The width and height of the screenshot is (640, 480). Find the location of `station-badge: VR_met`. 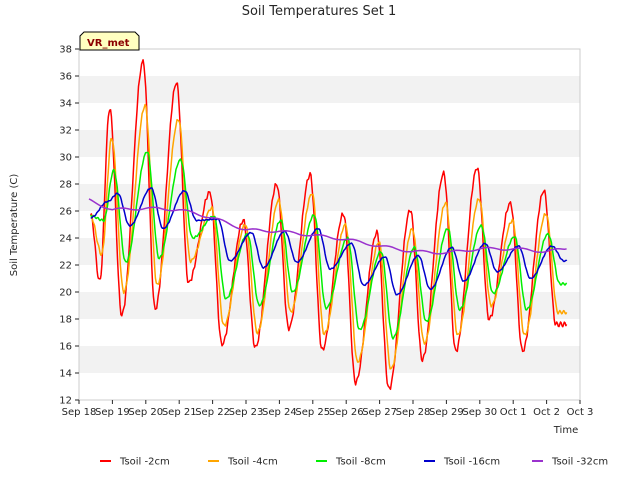

station-badge: VR_met is located at coordinates (109, 41).